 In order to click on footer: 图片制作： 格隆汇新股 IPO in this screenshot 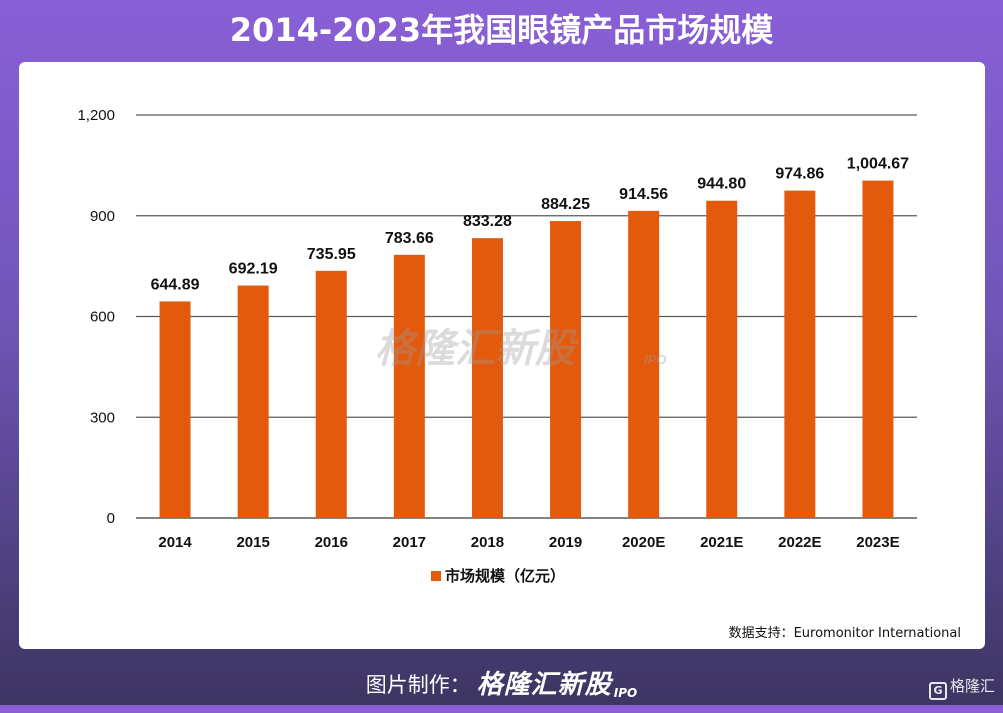, I will do `click(501, 688)`.